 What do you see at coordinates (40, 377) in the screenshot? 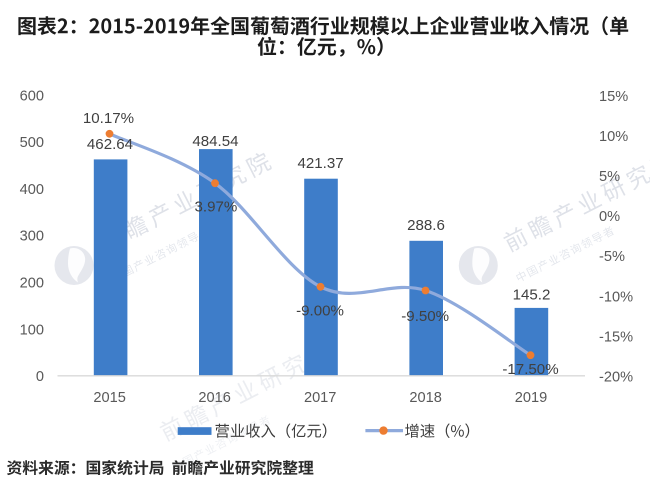
I see `svg-text: 0` at bounding box center [40, 377].